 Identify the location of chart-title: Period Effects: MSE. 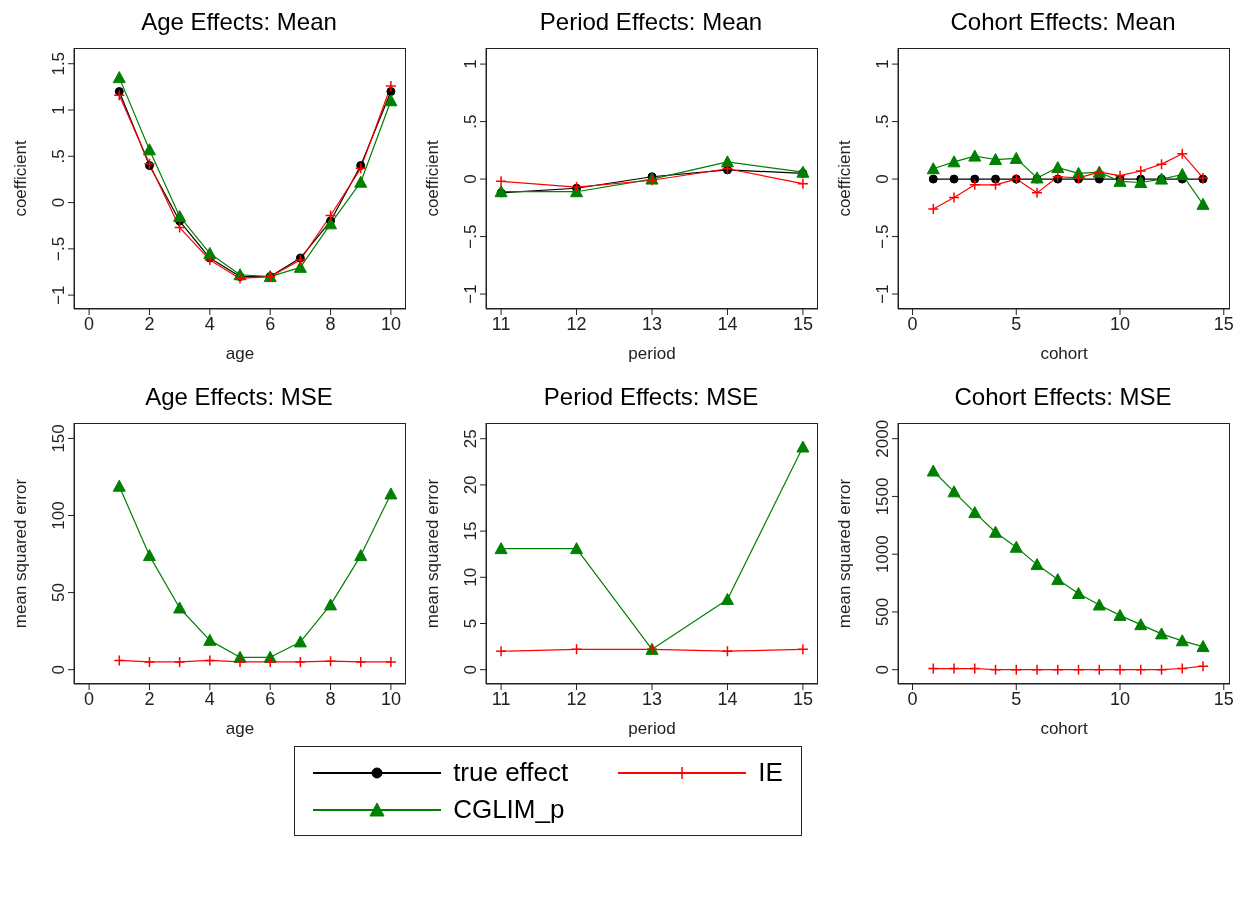
(651, 397).